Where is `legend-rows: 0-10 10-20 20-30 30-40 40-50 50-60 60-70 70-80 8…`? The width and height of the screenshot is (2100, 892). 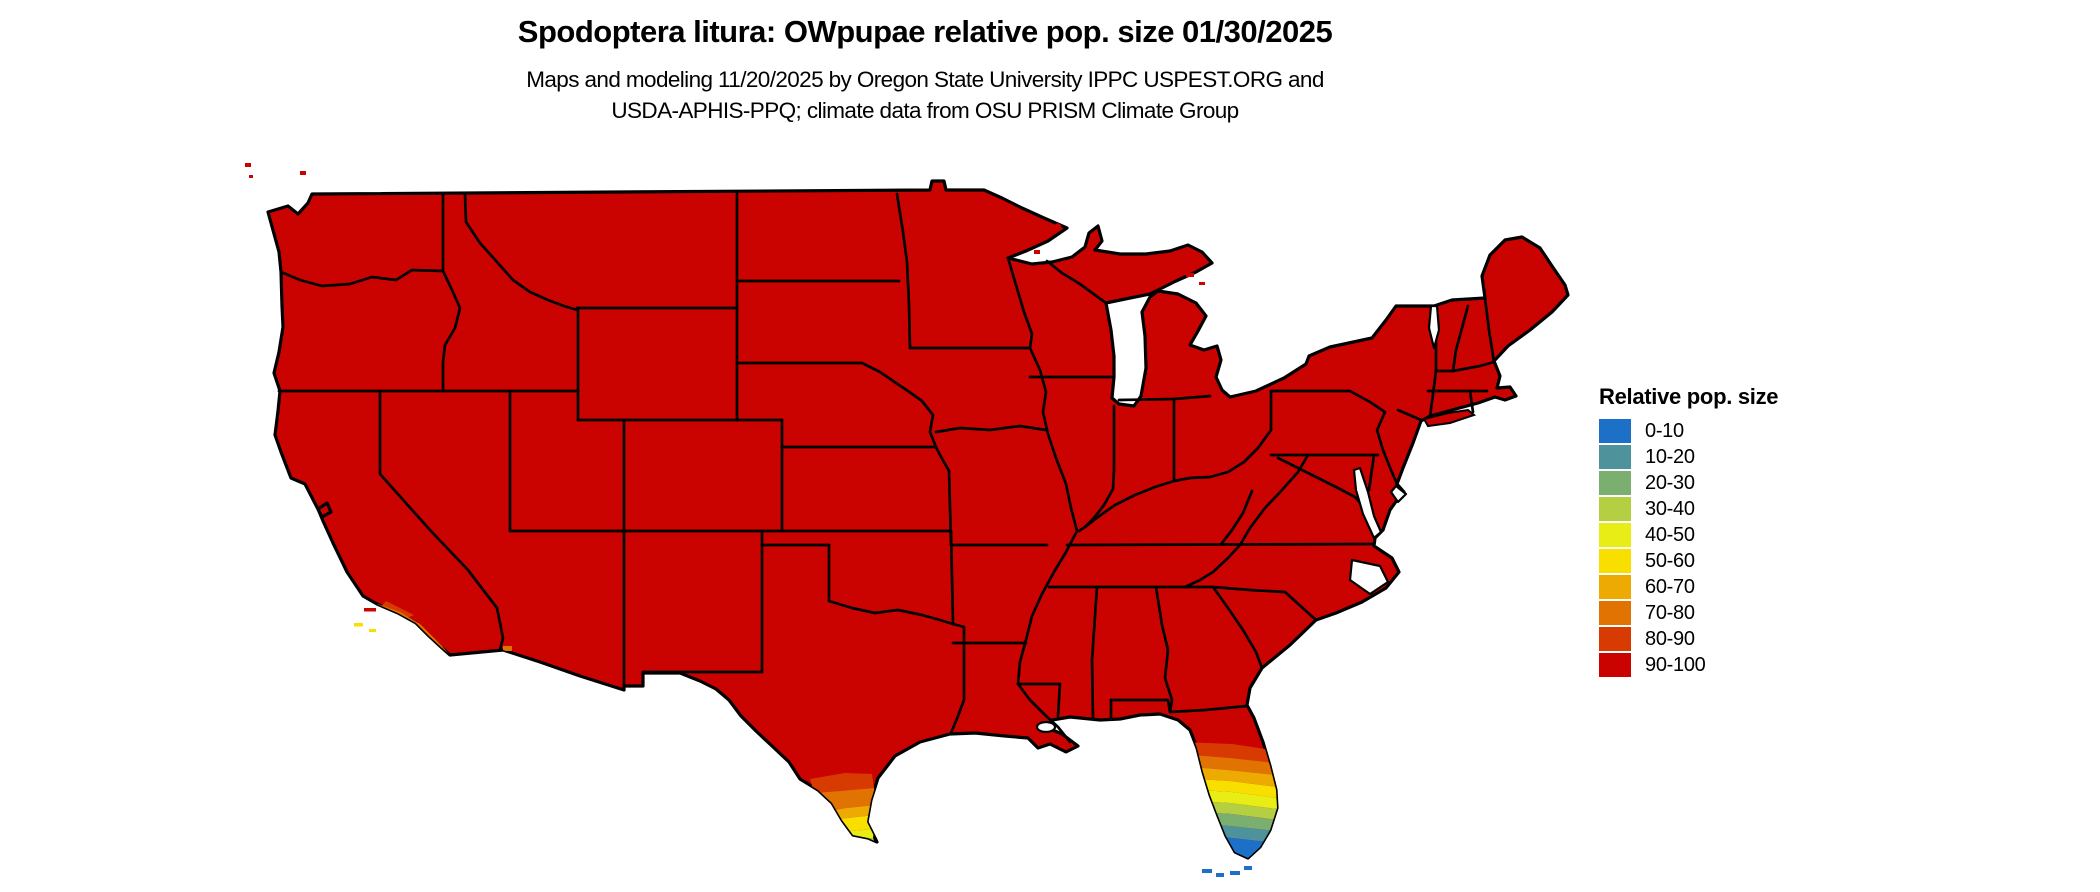 legend-rows: 0-10 10-20 20-30 30-40 40-50 50-60 60-70 70-80 8… is located at coordinates (1729, 548).